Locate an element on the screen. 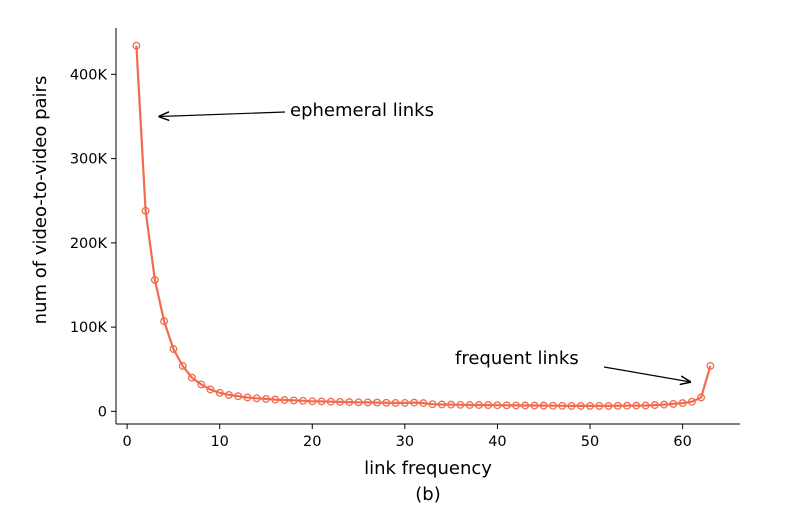 This screenshot has height=531, width=795. y-ticks: 0 100K 200K 300K 400K is located at coordinates (93, 243).